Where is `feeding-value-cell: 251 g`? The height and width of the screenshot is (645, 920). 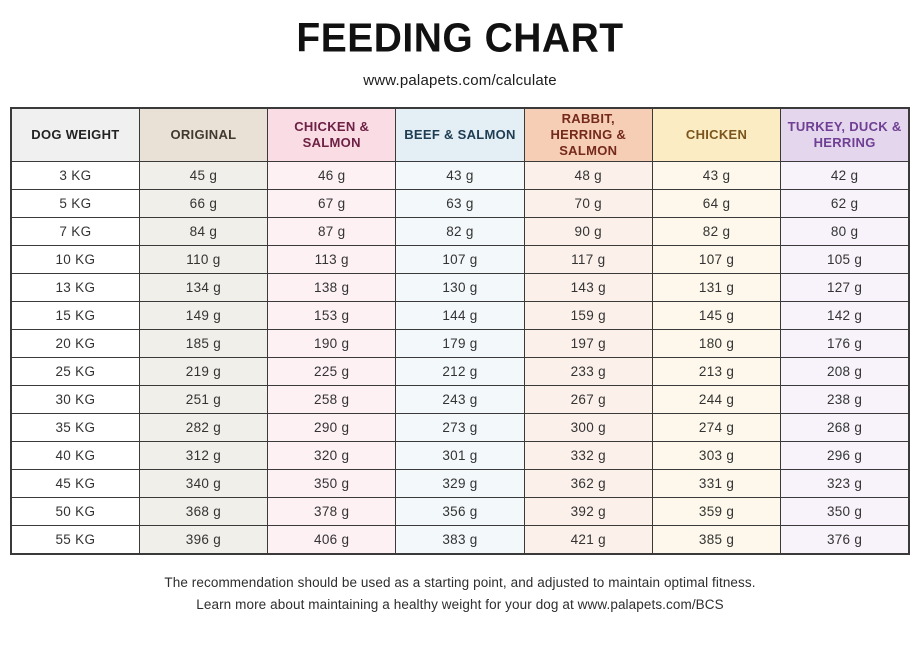 feeding-value-cell: 251 g is located at coordinates (203, 399).